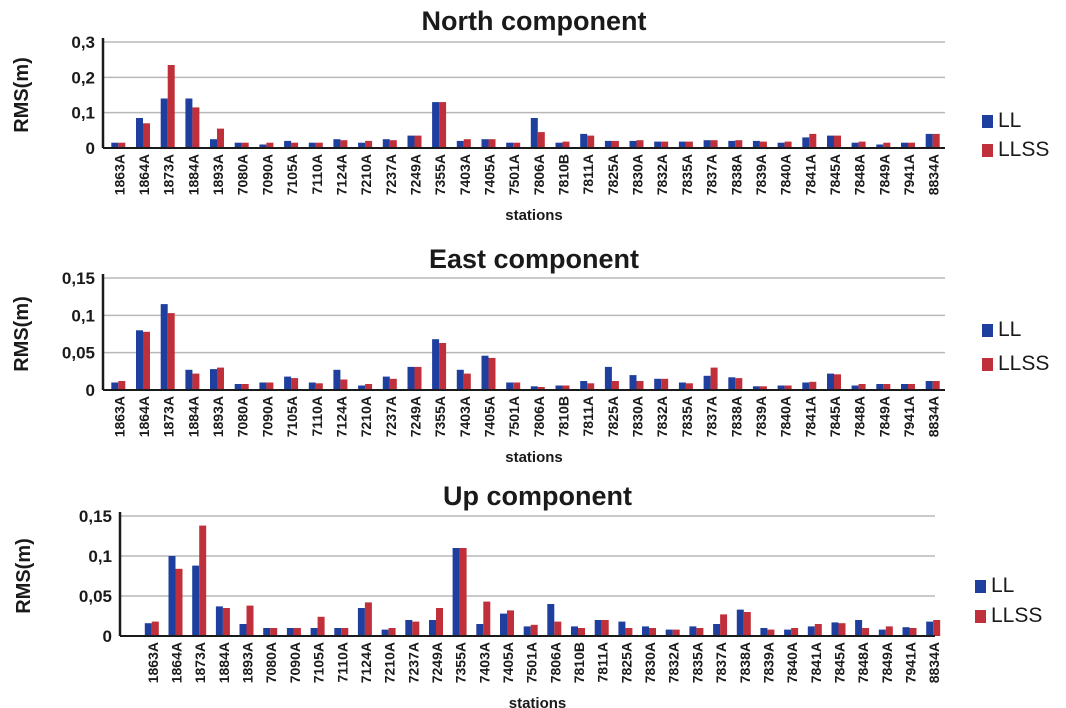 Image resolution: width=1066 pixels, height=708 pixels. What do you see at coordinates (366, 416) in the screenshot?
I see `x-tick-label: 7210A` at bounding box center [366, 416].